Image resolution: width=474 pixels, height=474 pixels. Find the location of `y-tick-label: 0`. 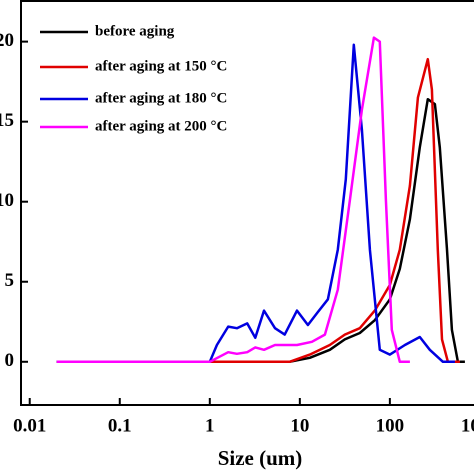

y-tick-label: 0 is located at coordinates (10, 360).